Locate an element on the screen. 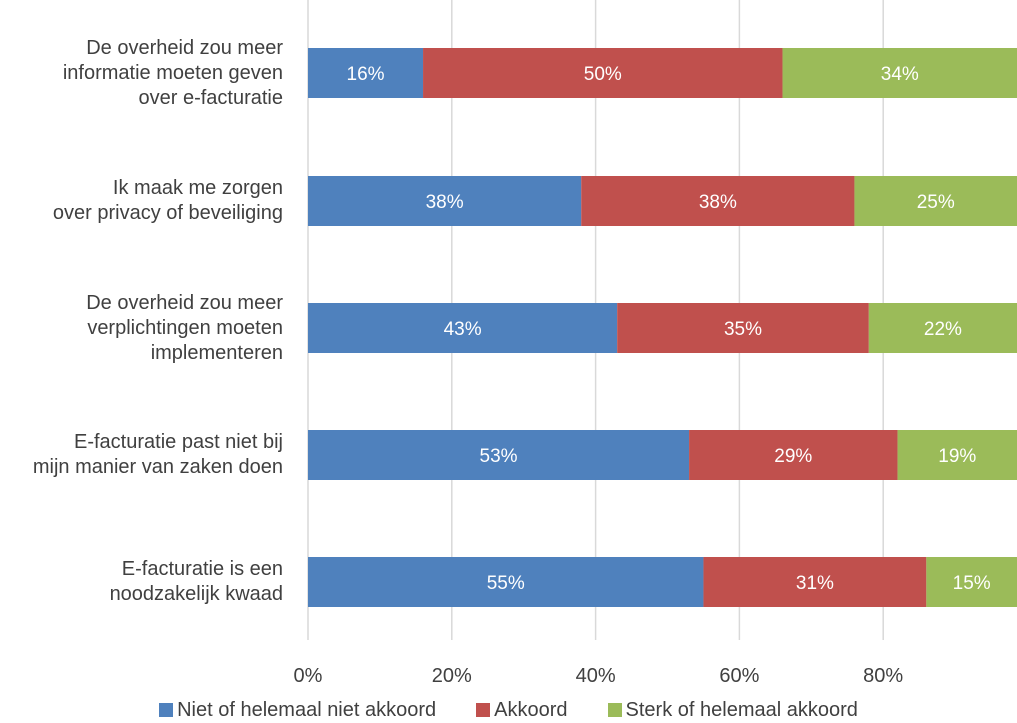 Image resolution: width=1017 pixels, height=723 pixels. category-label-line: verplichtingen moeten is located at coordinates (141, 328).